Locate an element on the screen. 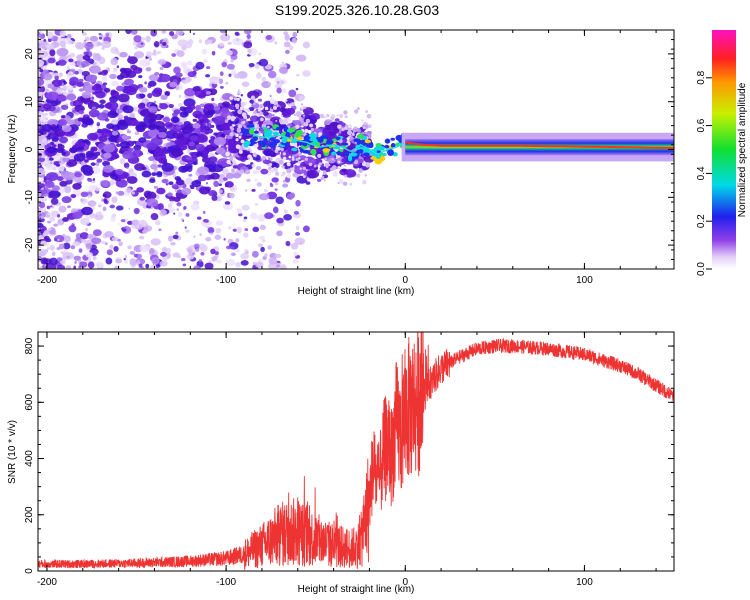 The image size is (750, 600). snr-x-label: Height of straight line (km) is located at coordinates (356, 589).